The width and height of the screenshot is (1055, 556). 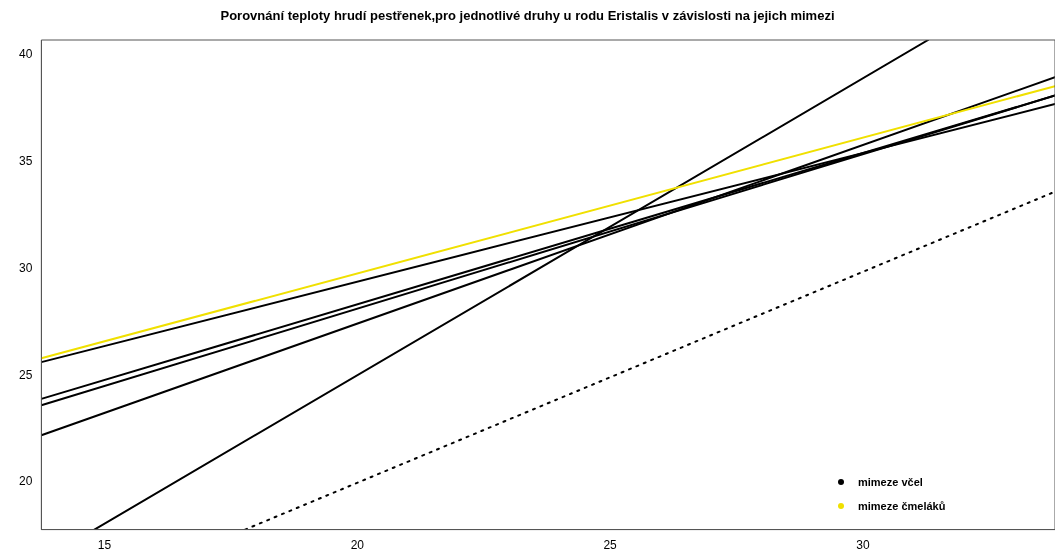 I want to click on y-tick-label: 40, so click(x=25, y=54).